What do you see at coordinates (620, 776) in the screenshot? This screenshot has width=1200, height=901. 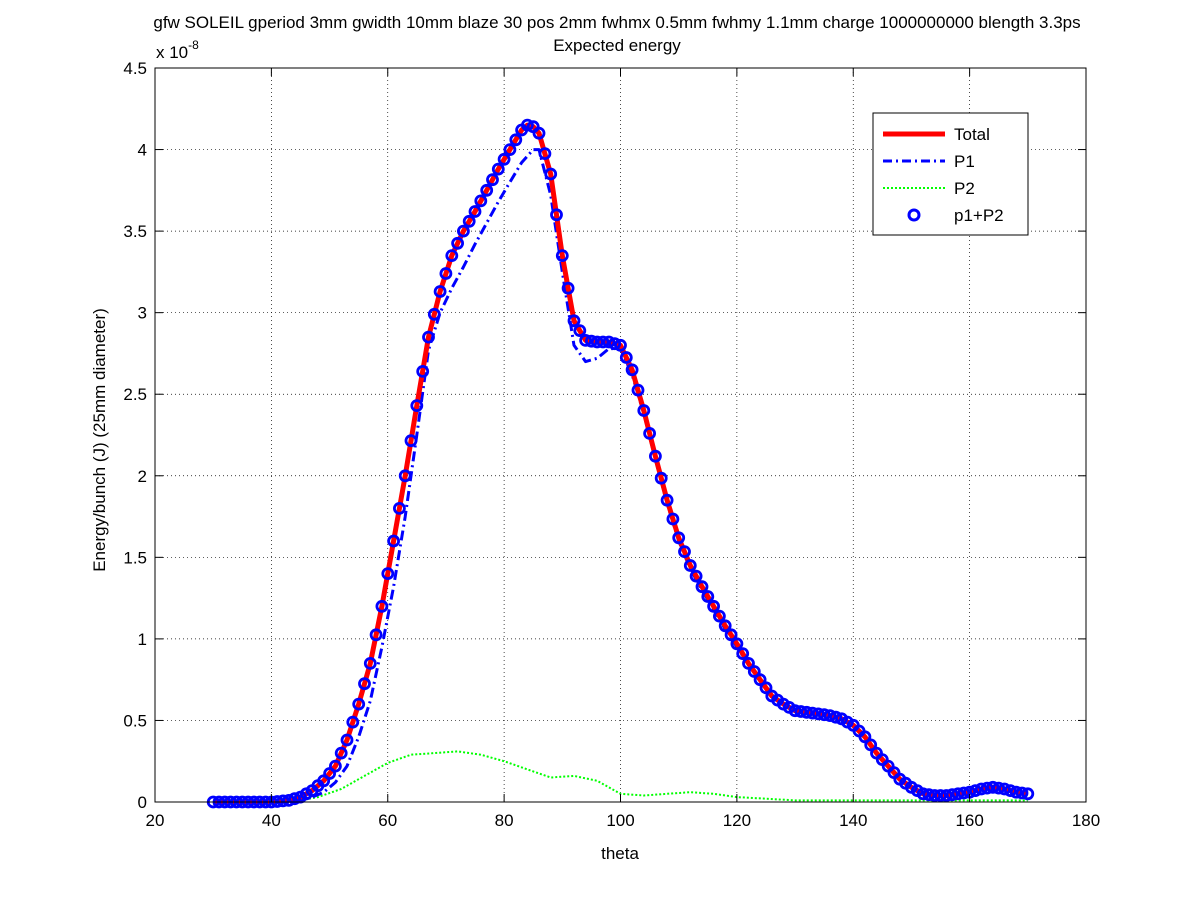 I see `series-p2-line` at bounding box center [620, 776].